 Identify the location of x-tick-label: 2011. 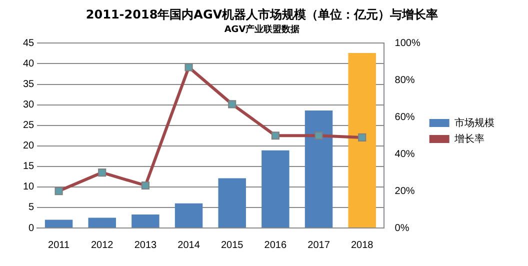
(59, 245).